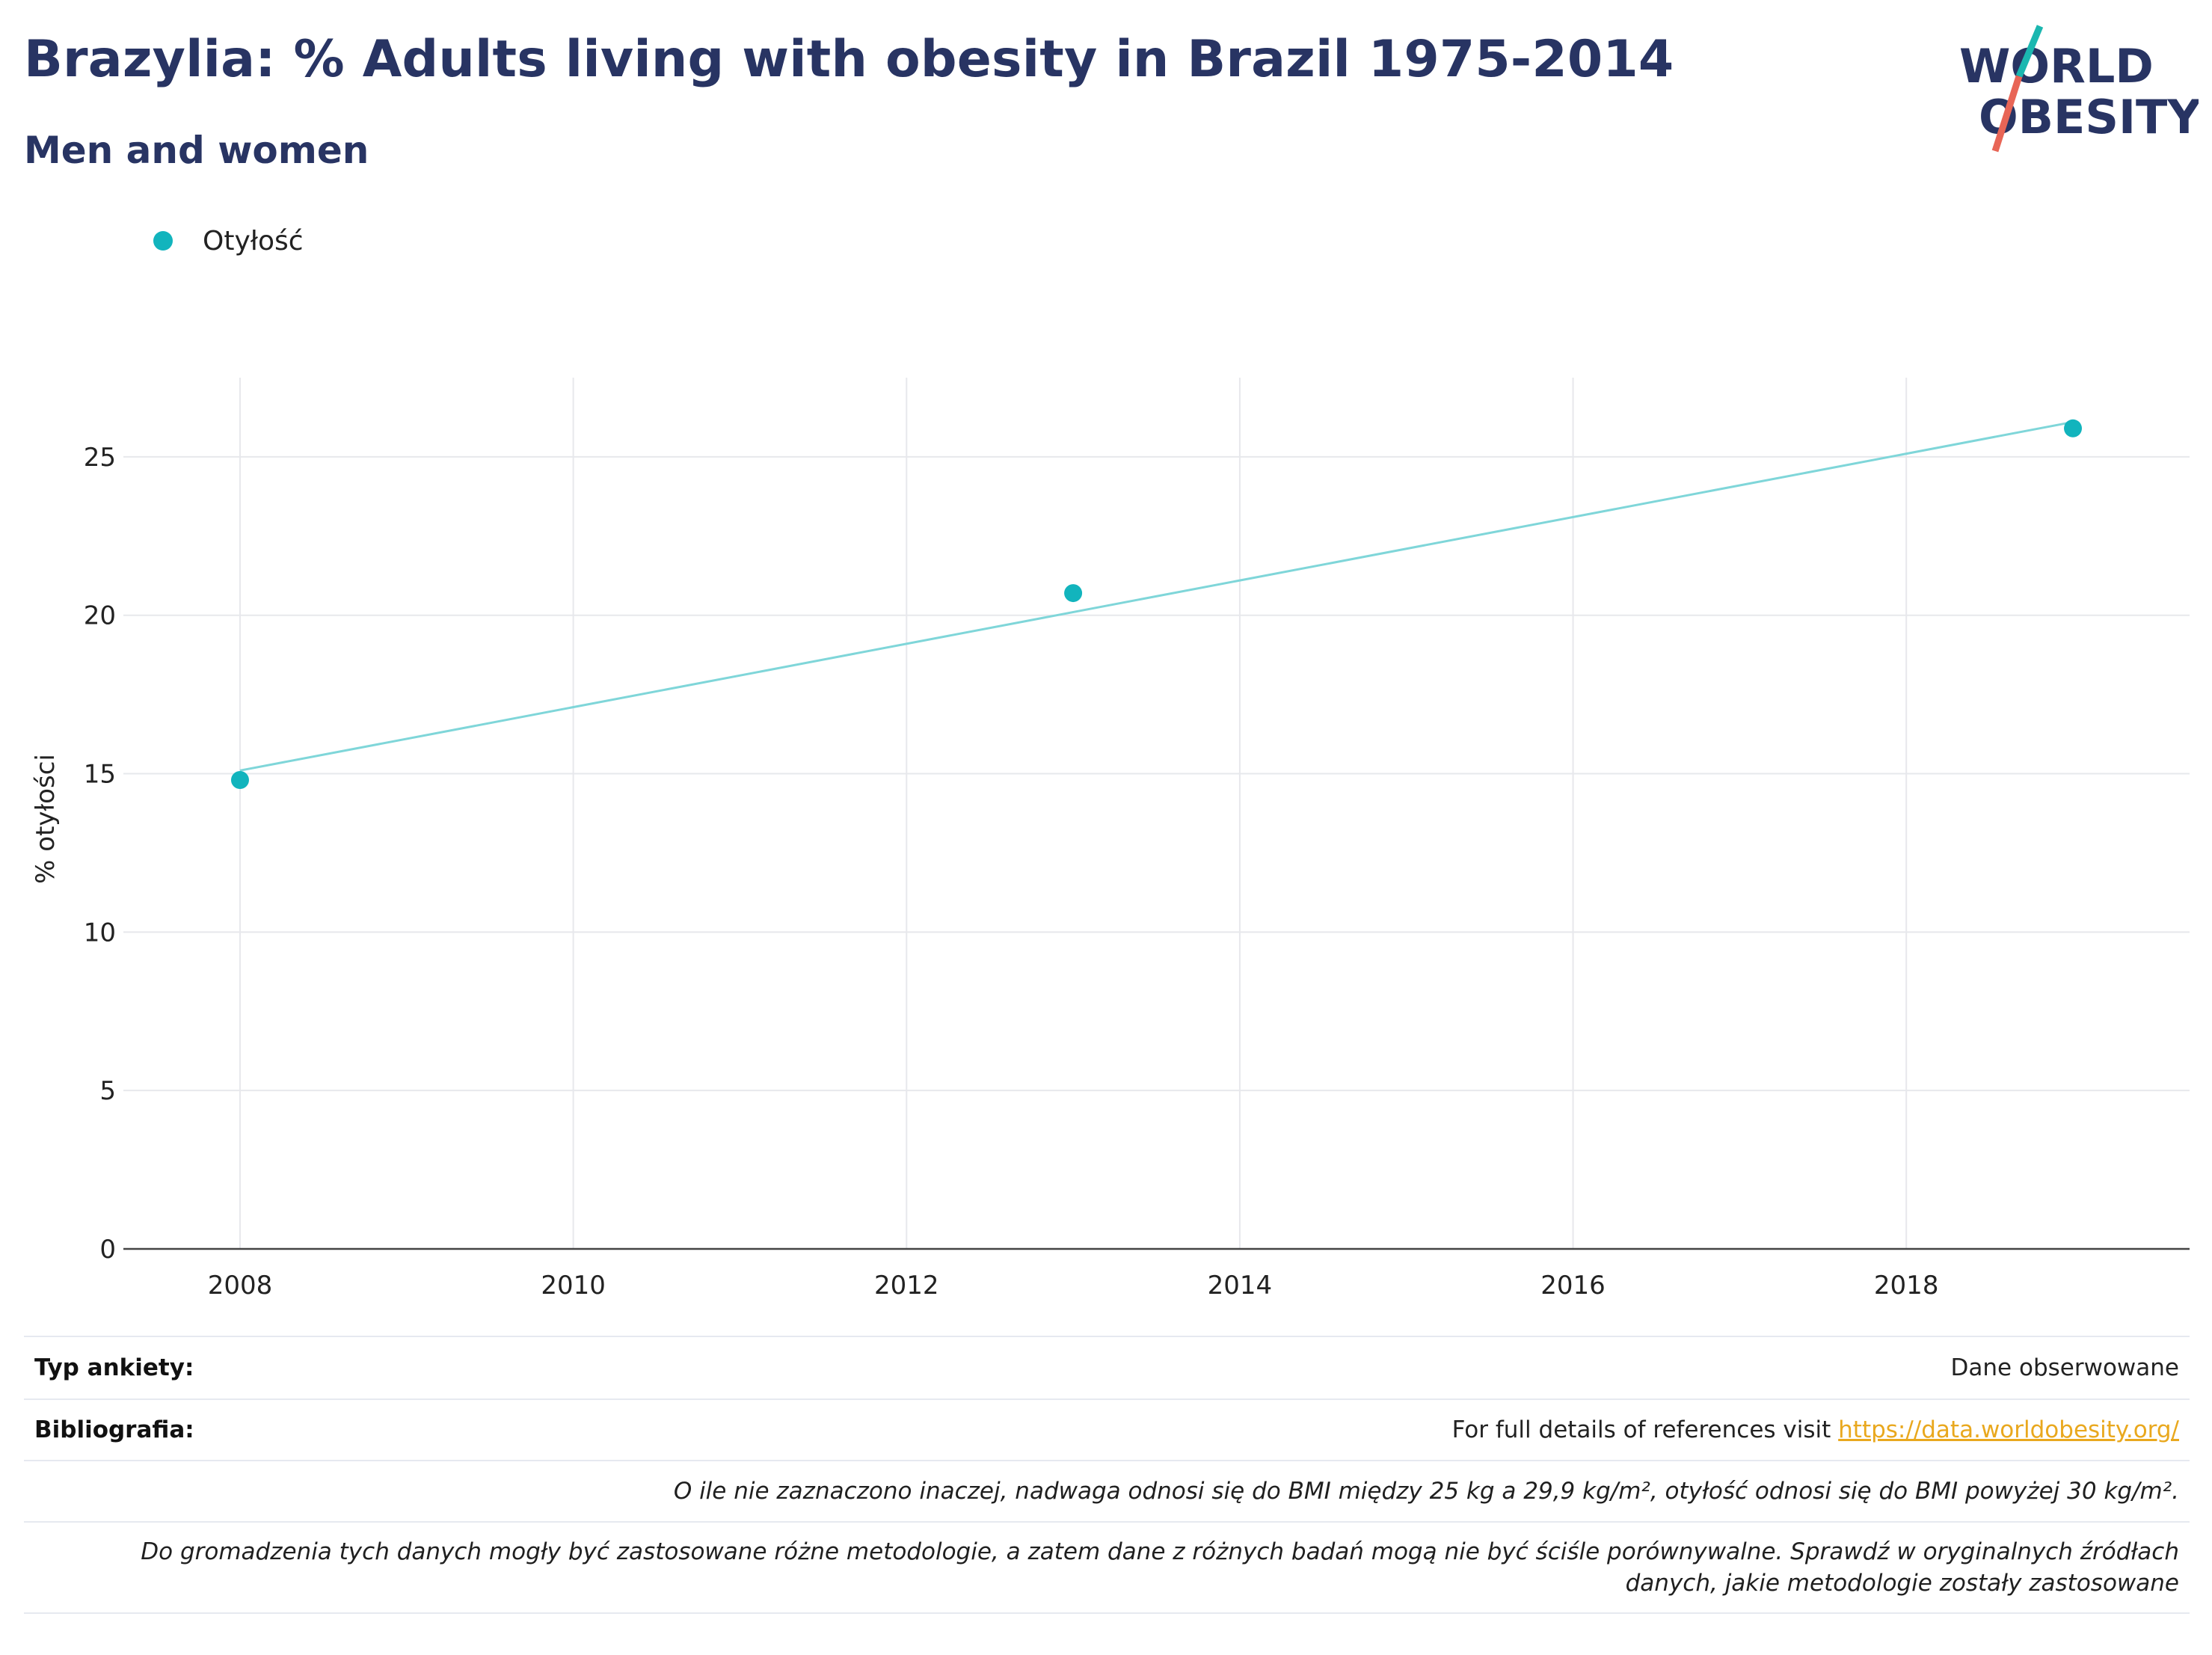 This screenshot has width=2212, height=1655. Describe the element at coordinates (1906, 1286) in the screenshot. I see `x-tick-label: 2018` at that location.